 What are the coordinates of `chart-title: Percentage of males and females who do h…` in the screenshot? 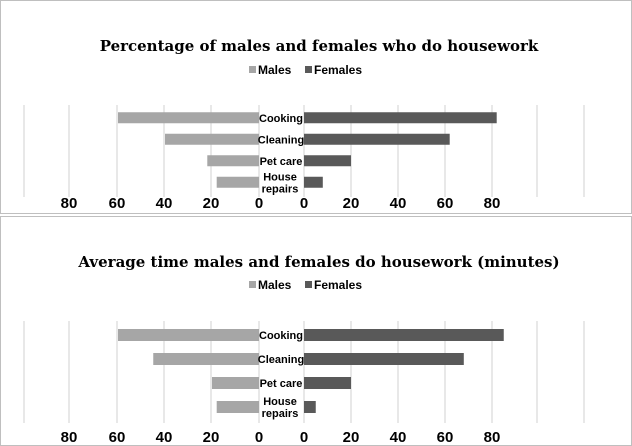 It's located at (319, 46).